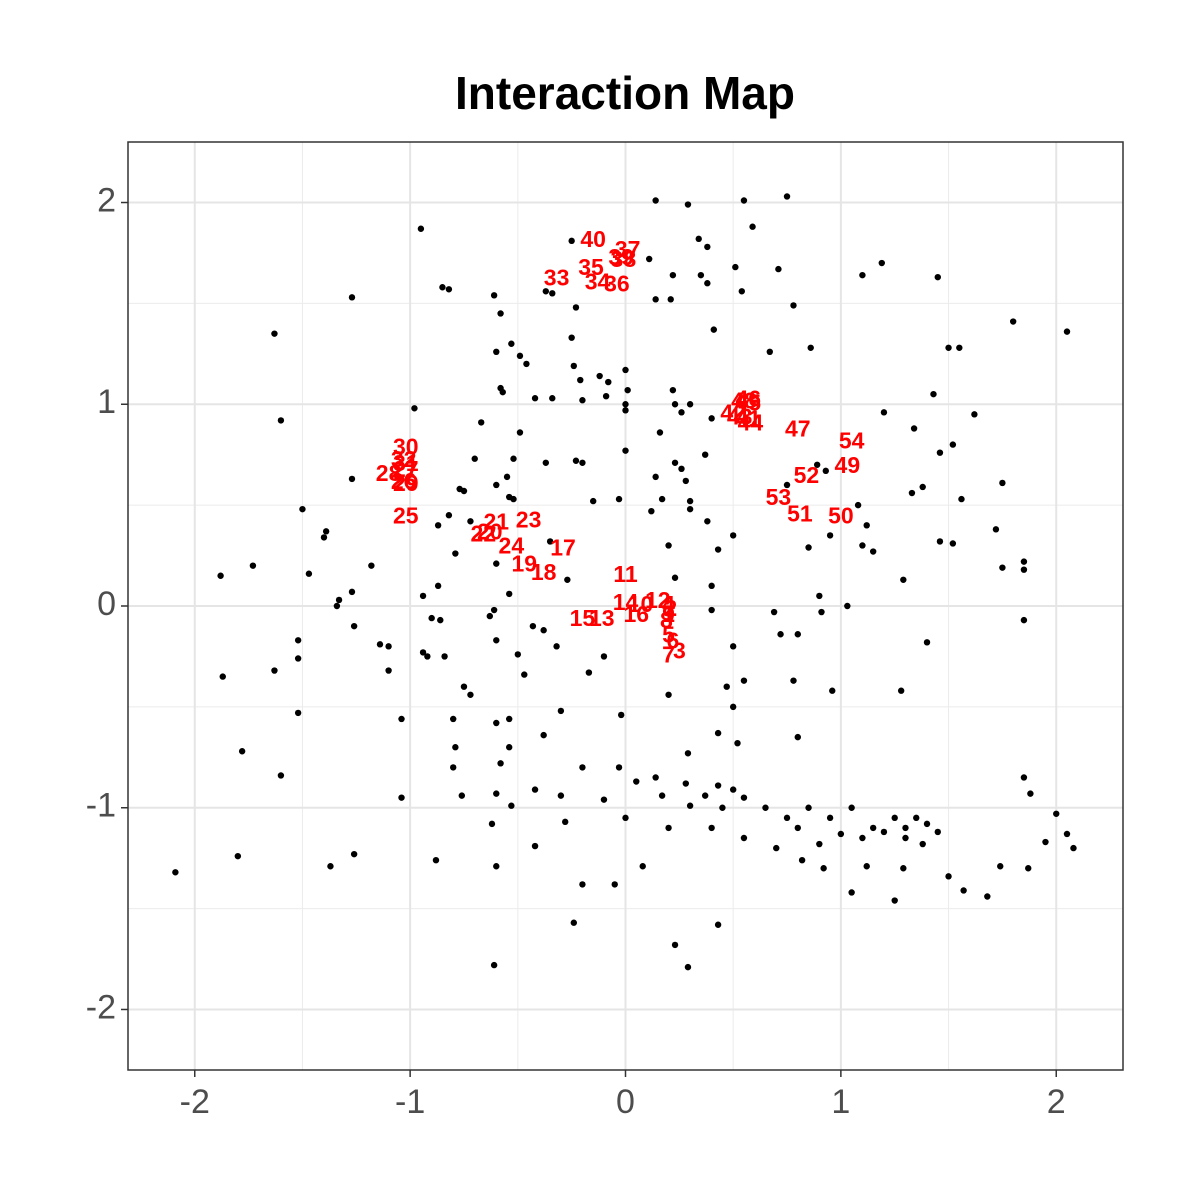 Image resolution: width=1200 pixels, height=1200 pixels. Describe the element at coordinates (490, 531) in the screenshot. I see `point-label: 20` at that location.